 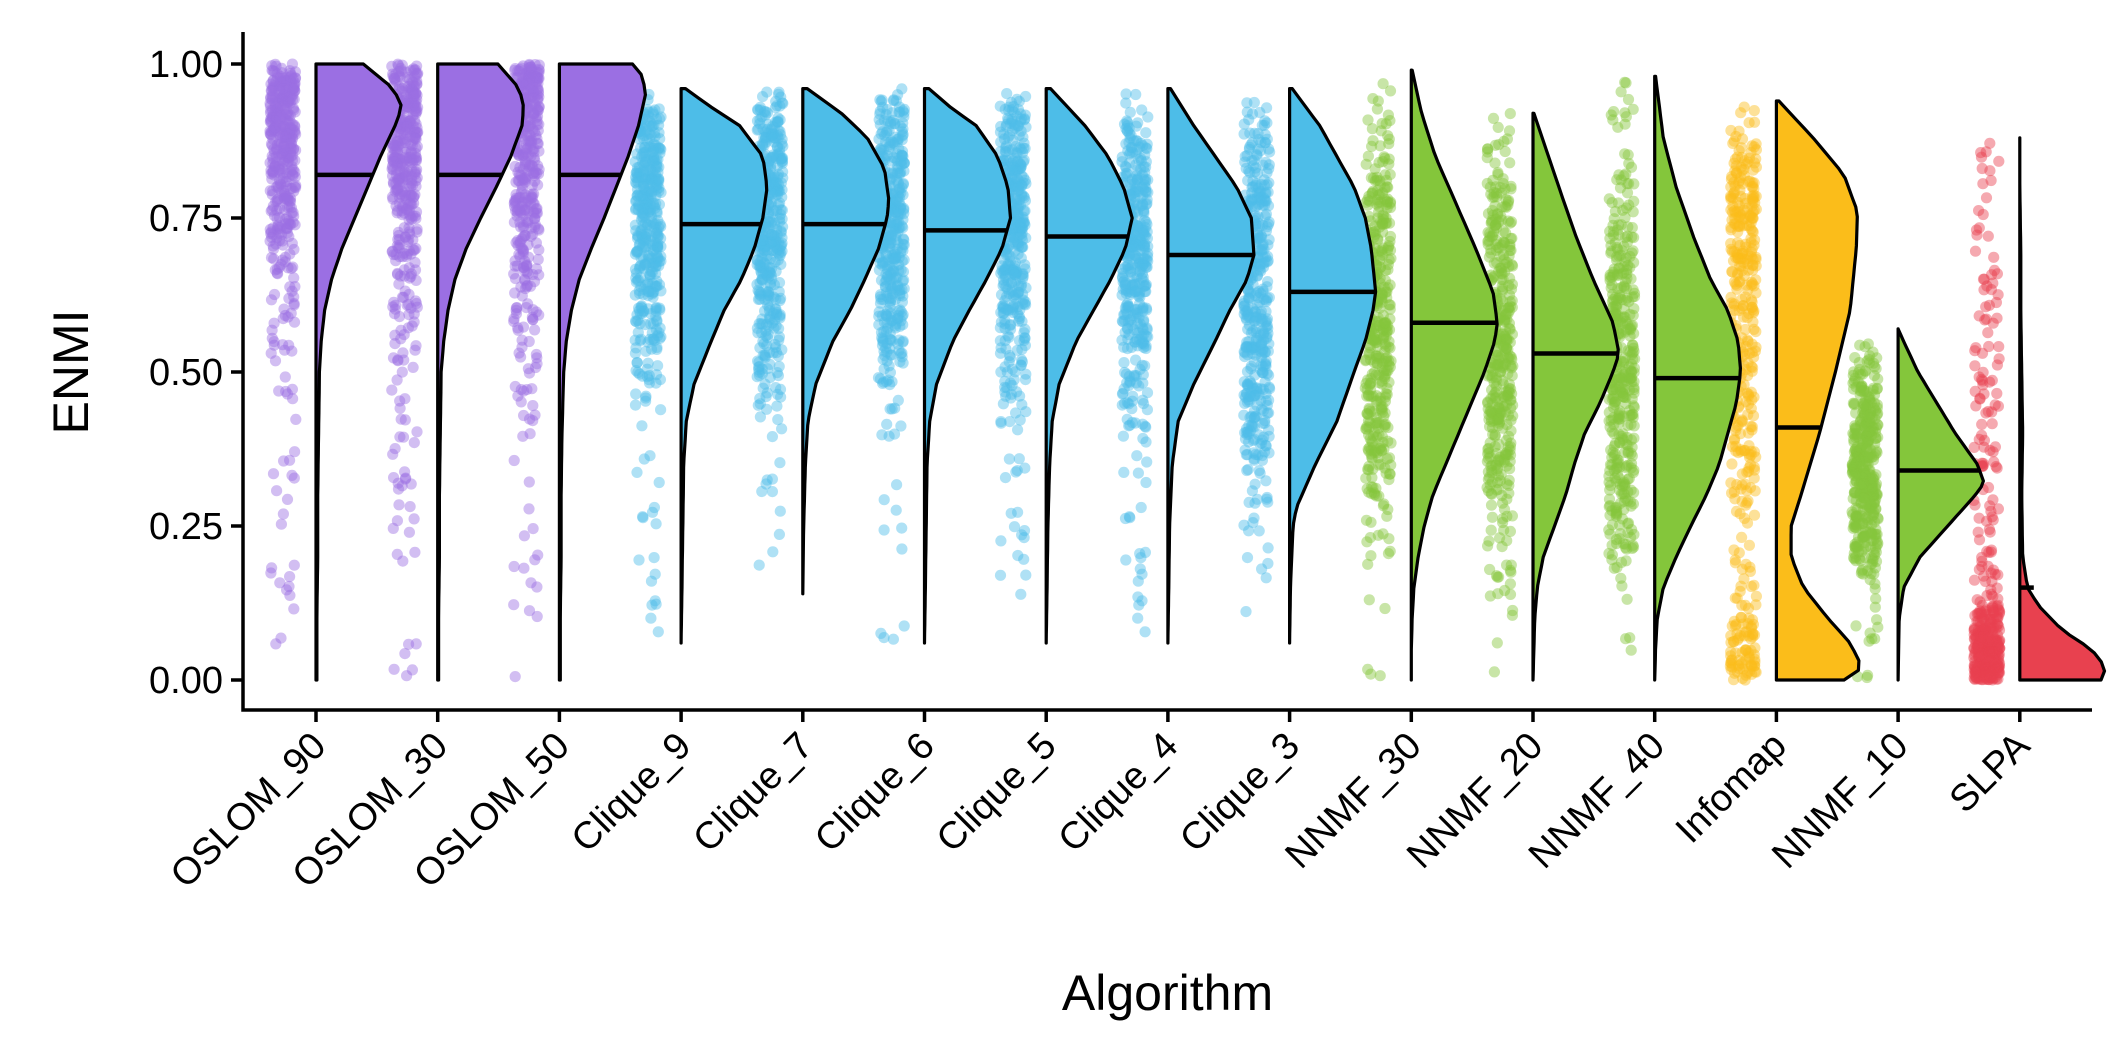 I want to click on y-tick-label: 0.50, so click(x=186, y=373).